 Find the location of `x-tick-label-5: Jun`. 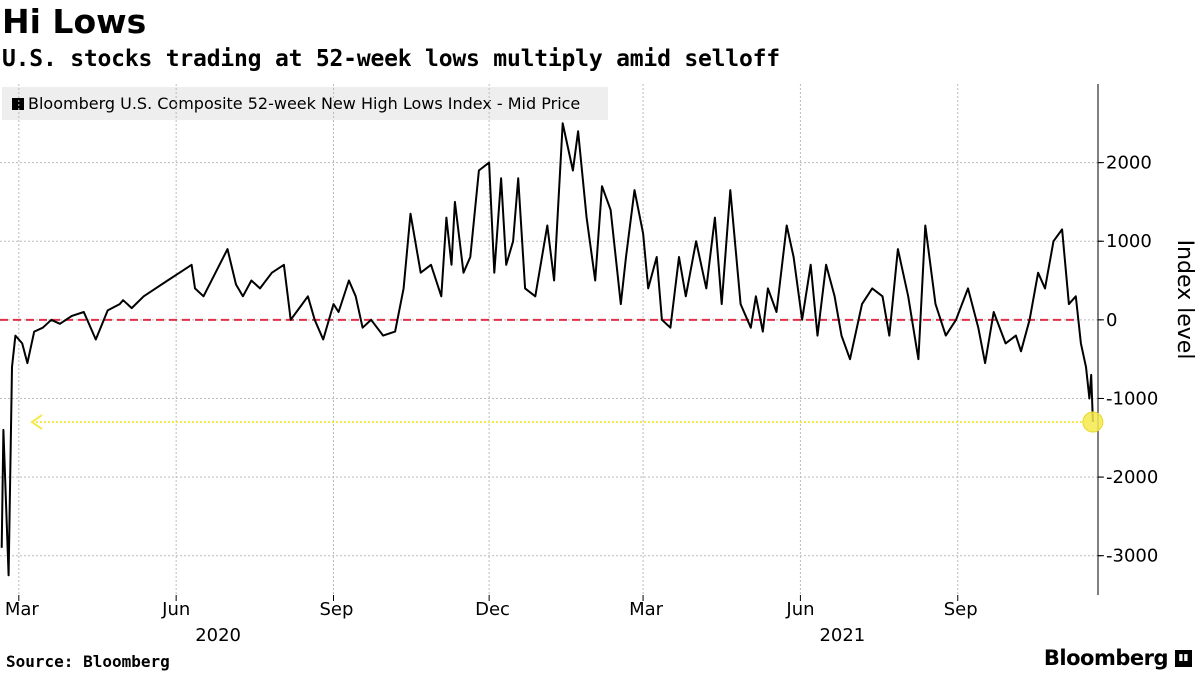

x-tick-label-5: Jun is located at coordinates (799, 609).